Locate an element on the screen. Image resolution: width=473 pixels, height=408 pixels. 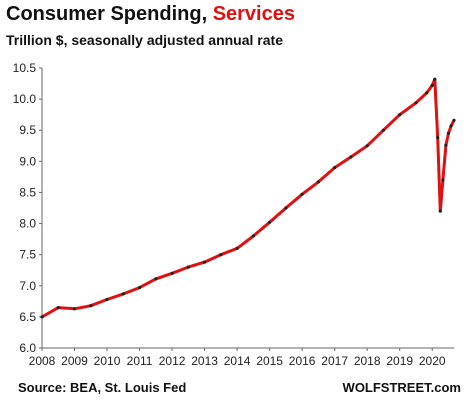
y-tick-label: 8.5 is located at coordinates (27, 192).